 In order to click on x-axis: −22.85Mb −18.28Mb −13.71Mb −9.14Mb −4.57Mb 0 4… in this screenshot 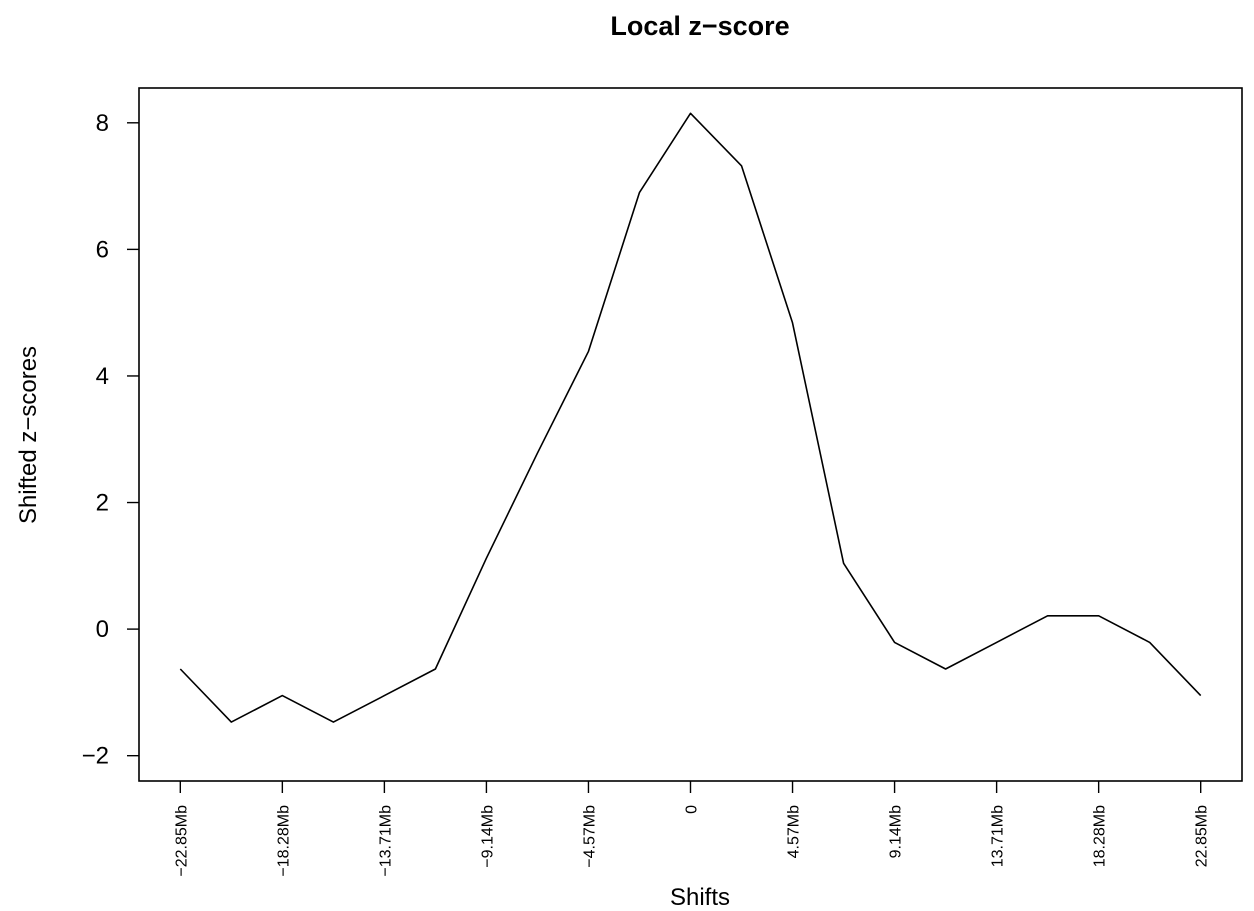, I will do `click(692, 829)`.